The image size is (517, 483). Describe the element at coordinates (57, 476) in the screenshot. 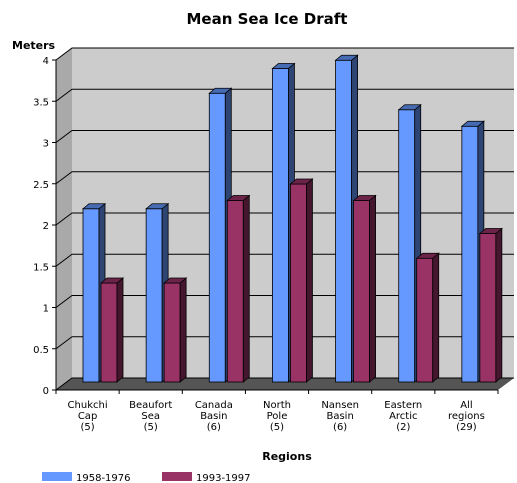

I see `legend-swatch-1958-1976` at that location.